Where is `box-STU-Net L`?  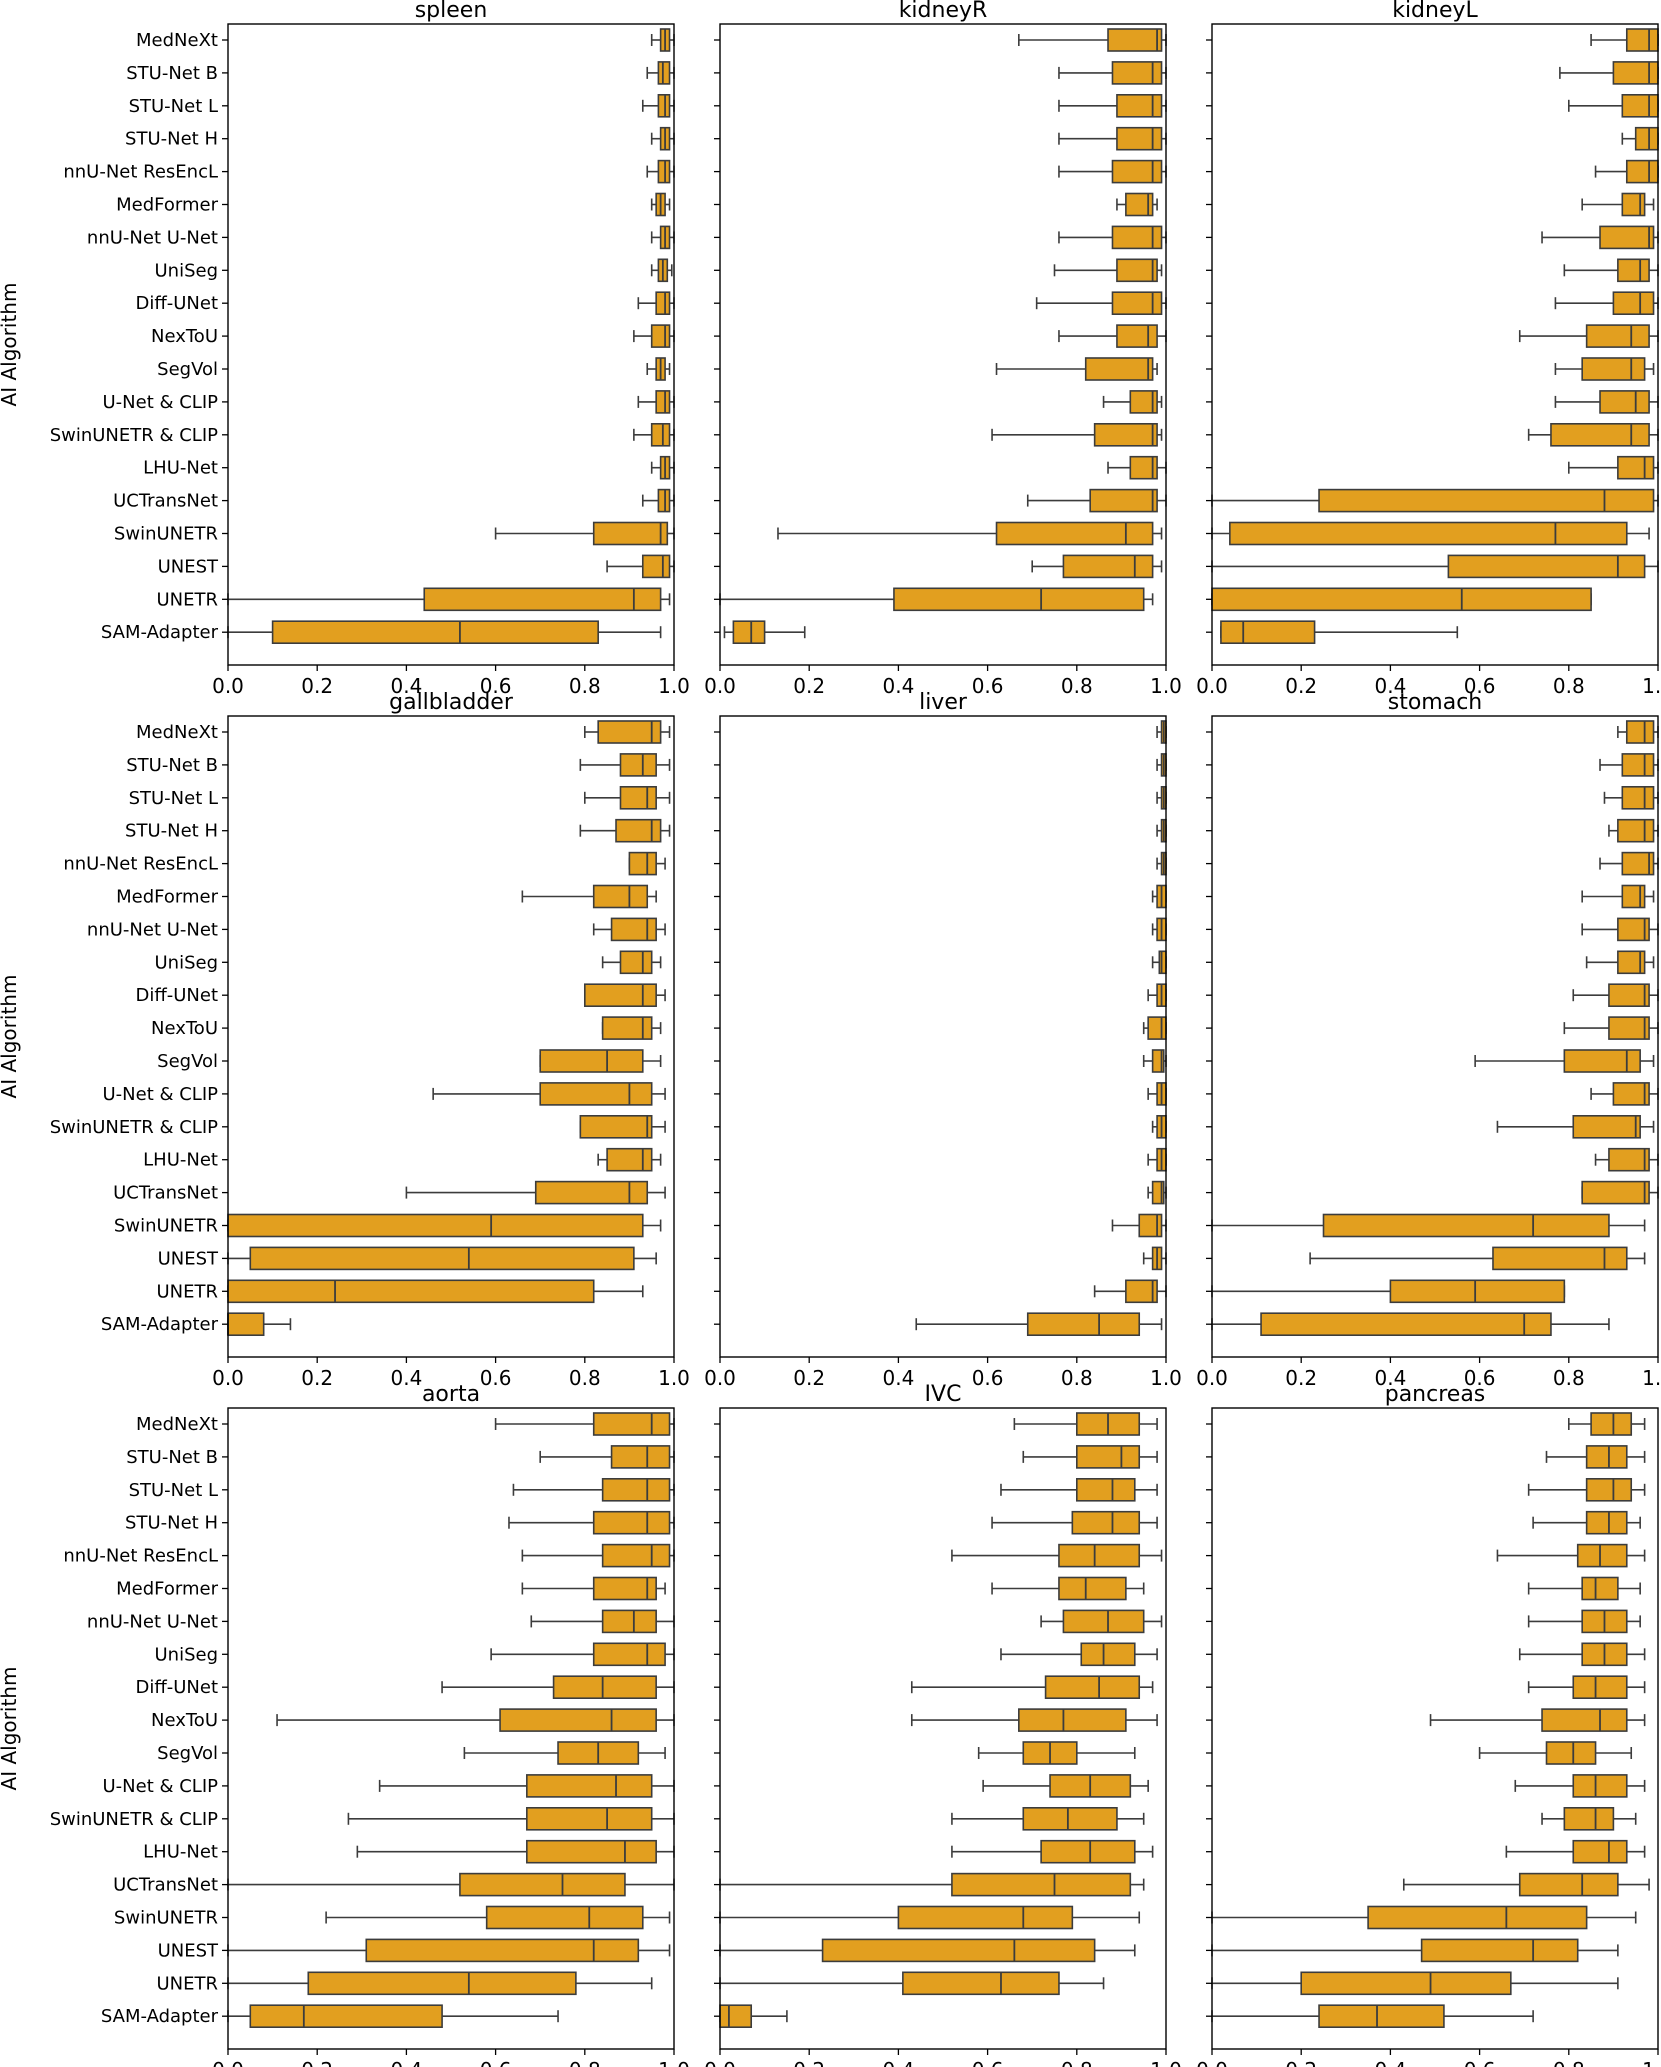
box-STU-Net L is located at coordinates (658, 106).